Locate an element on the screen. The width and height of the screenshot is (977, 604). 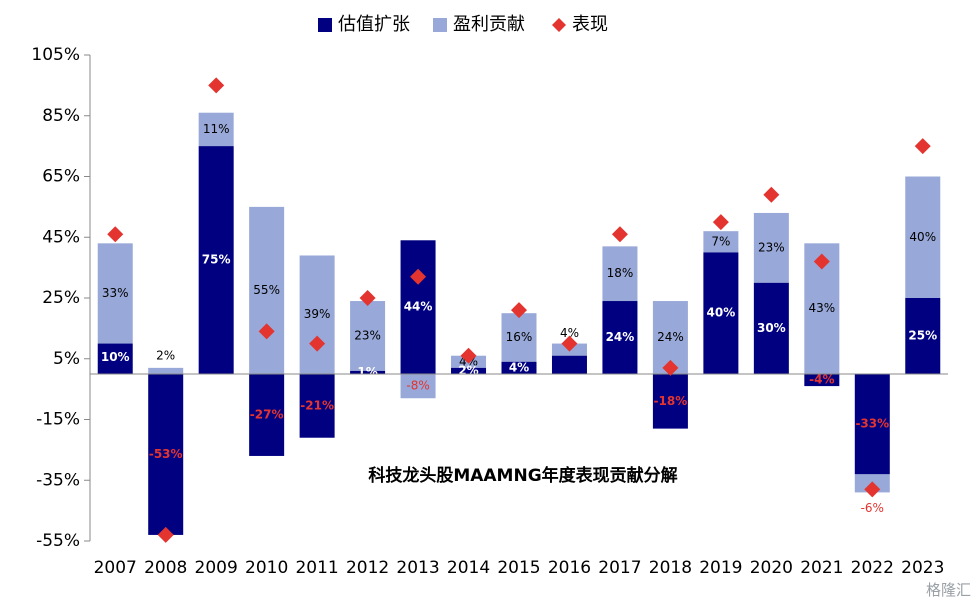
x-tick-label: 2011 is located at coordinates (316, 568).